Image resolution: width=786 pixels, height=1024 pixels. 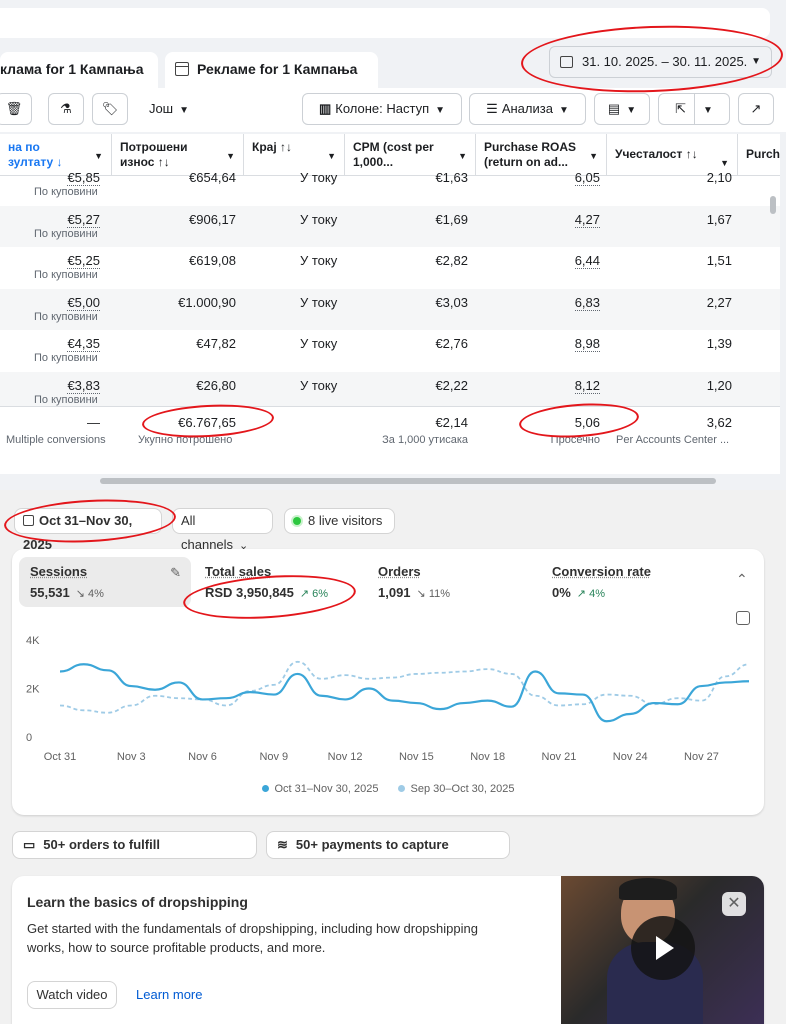 I want to click on date-range-picker: 31. 10. 2025. – 30. 11. 2025. ▼, so click(x=660, y=62).